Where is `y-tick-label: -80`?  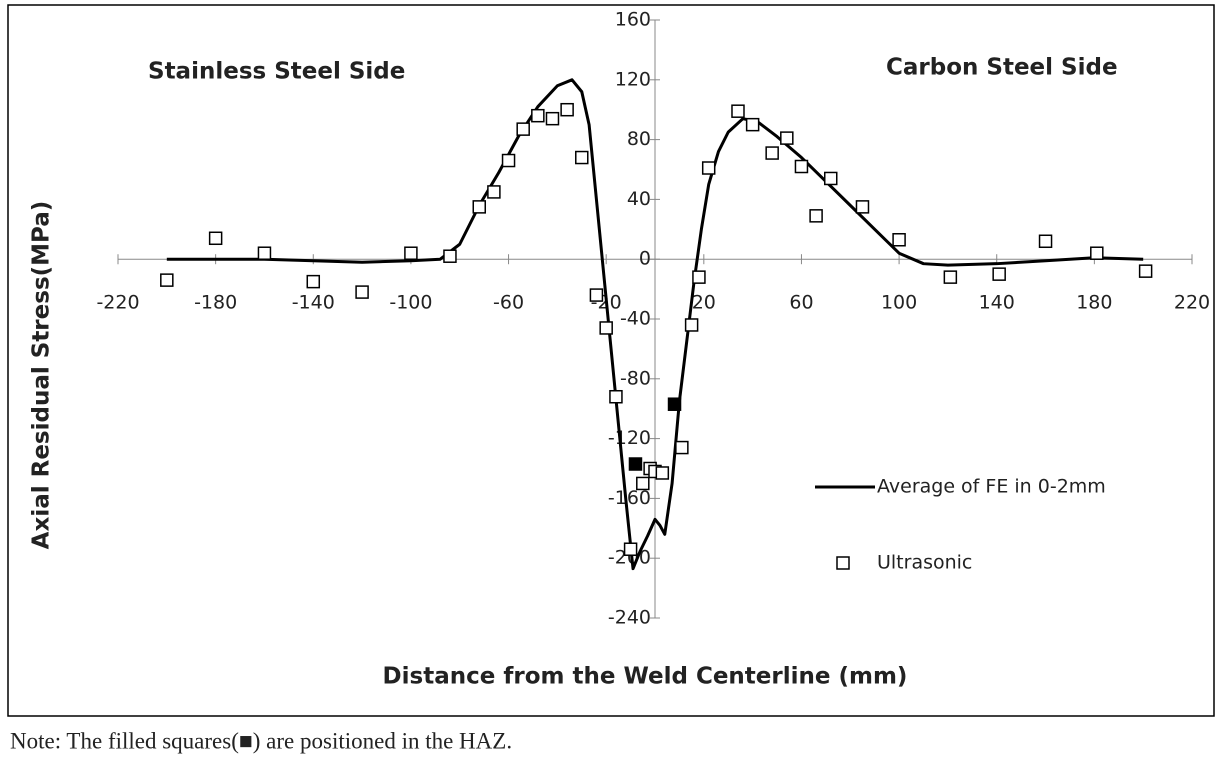
y-tick-label: -80 is located at coordinates (635, 378).